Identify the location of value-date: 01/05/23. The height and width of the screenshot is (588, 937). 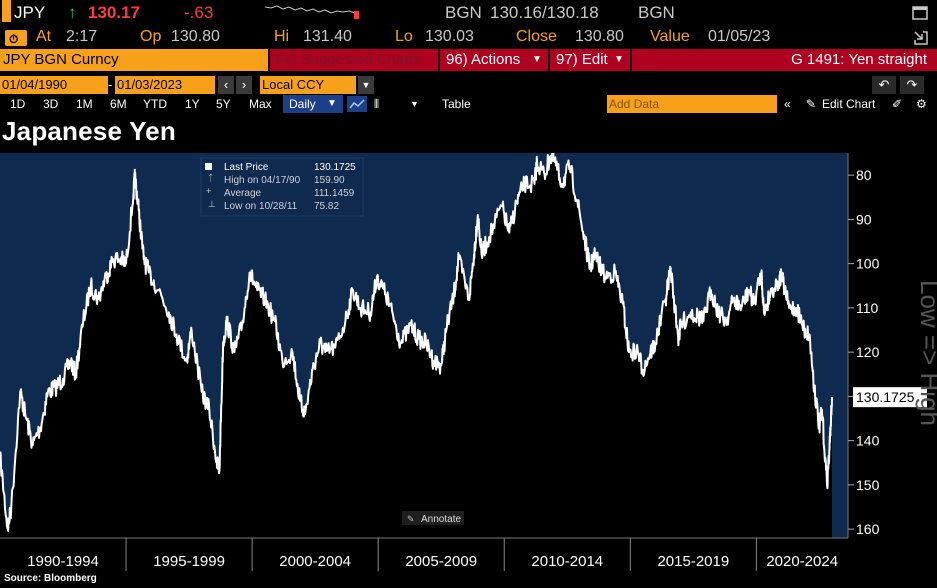
(739, 36).